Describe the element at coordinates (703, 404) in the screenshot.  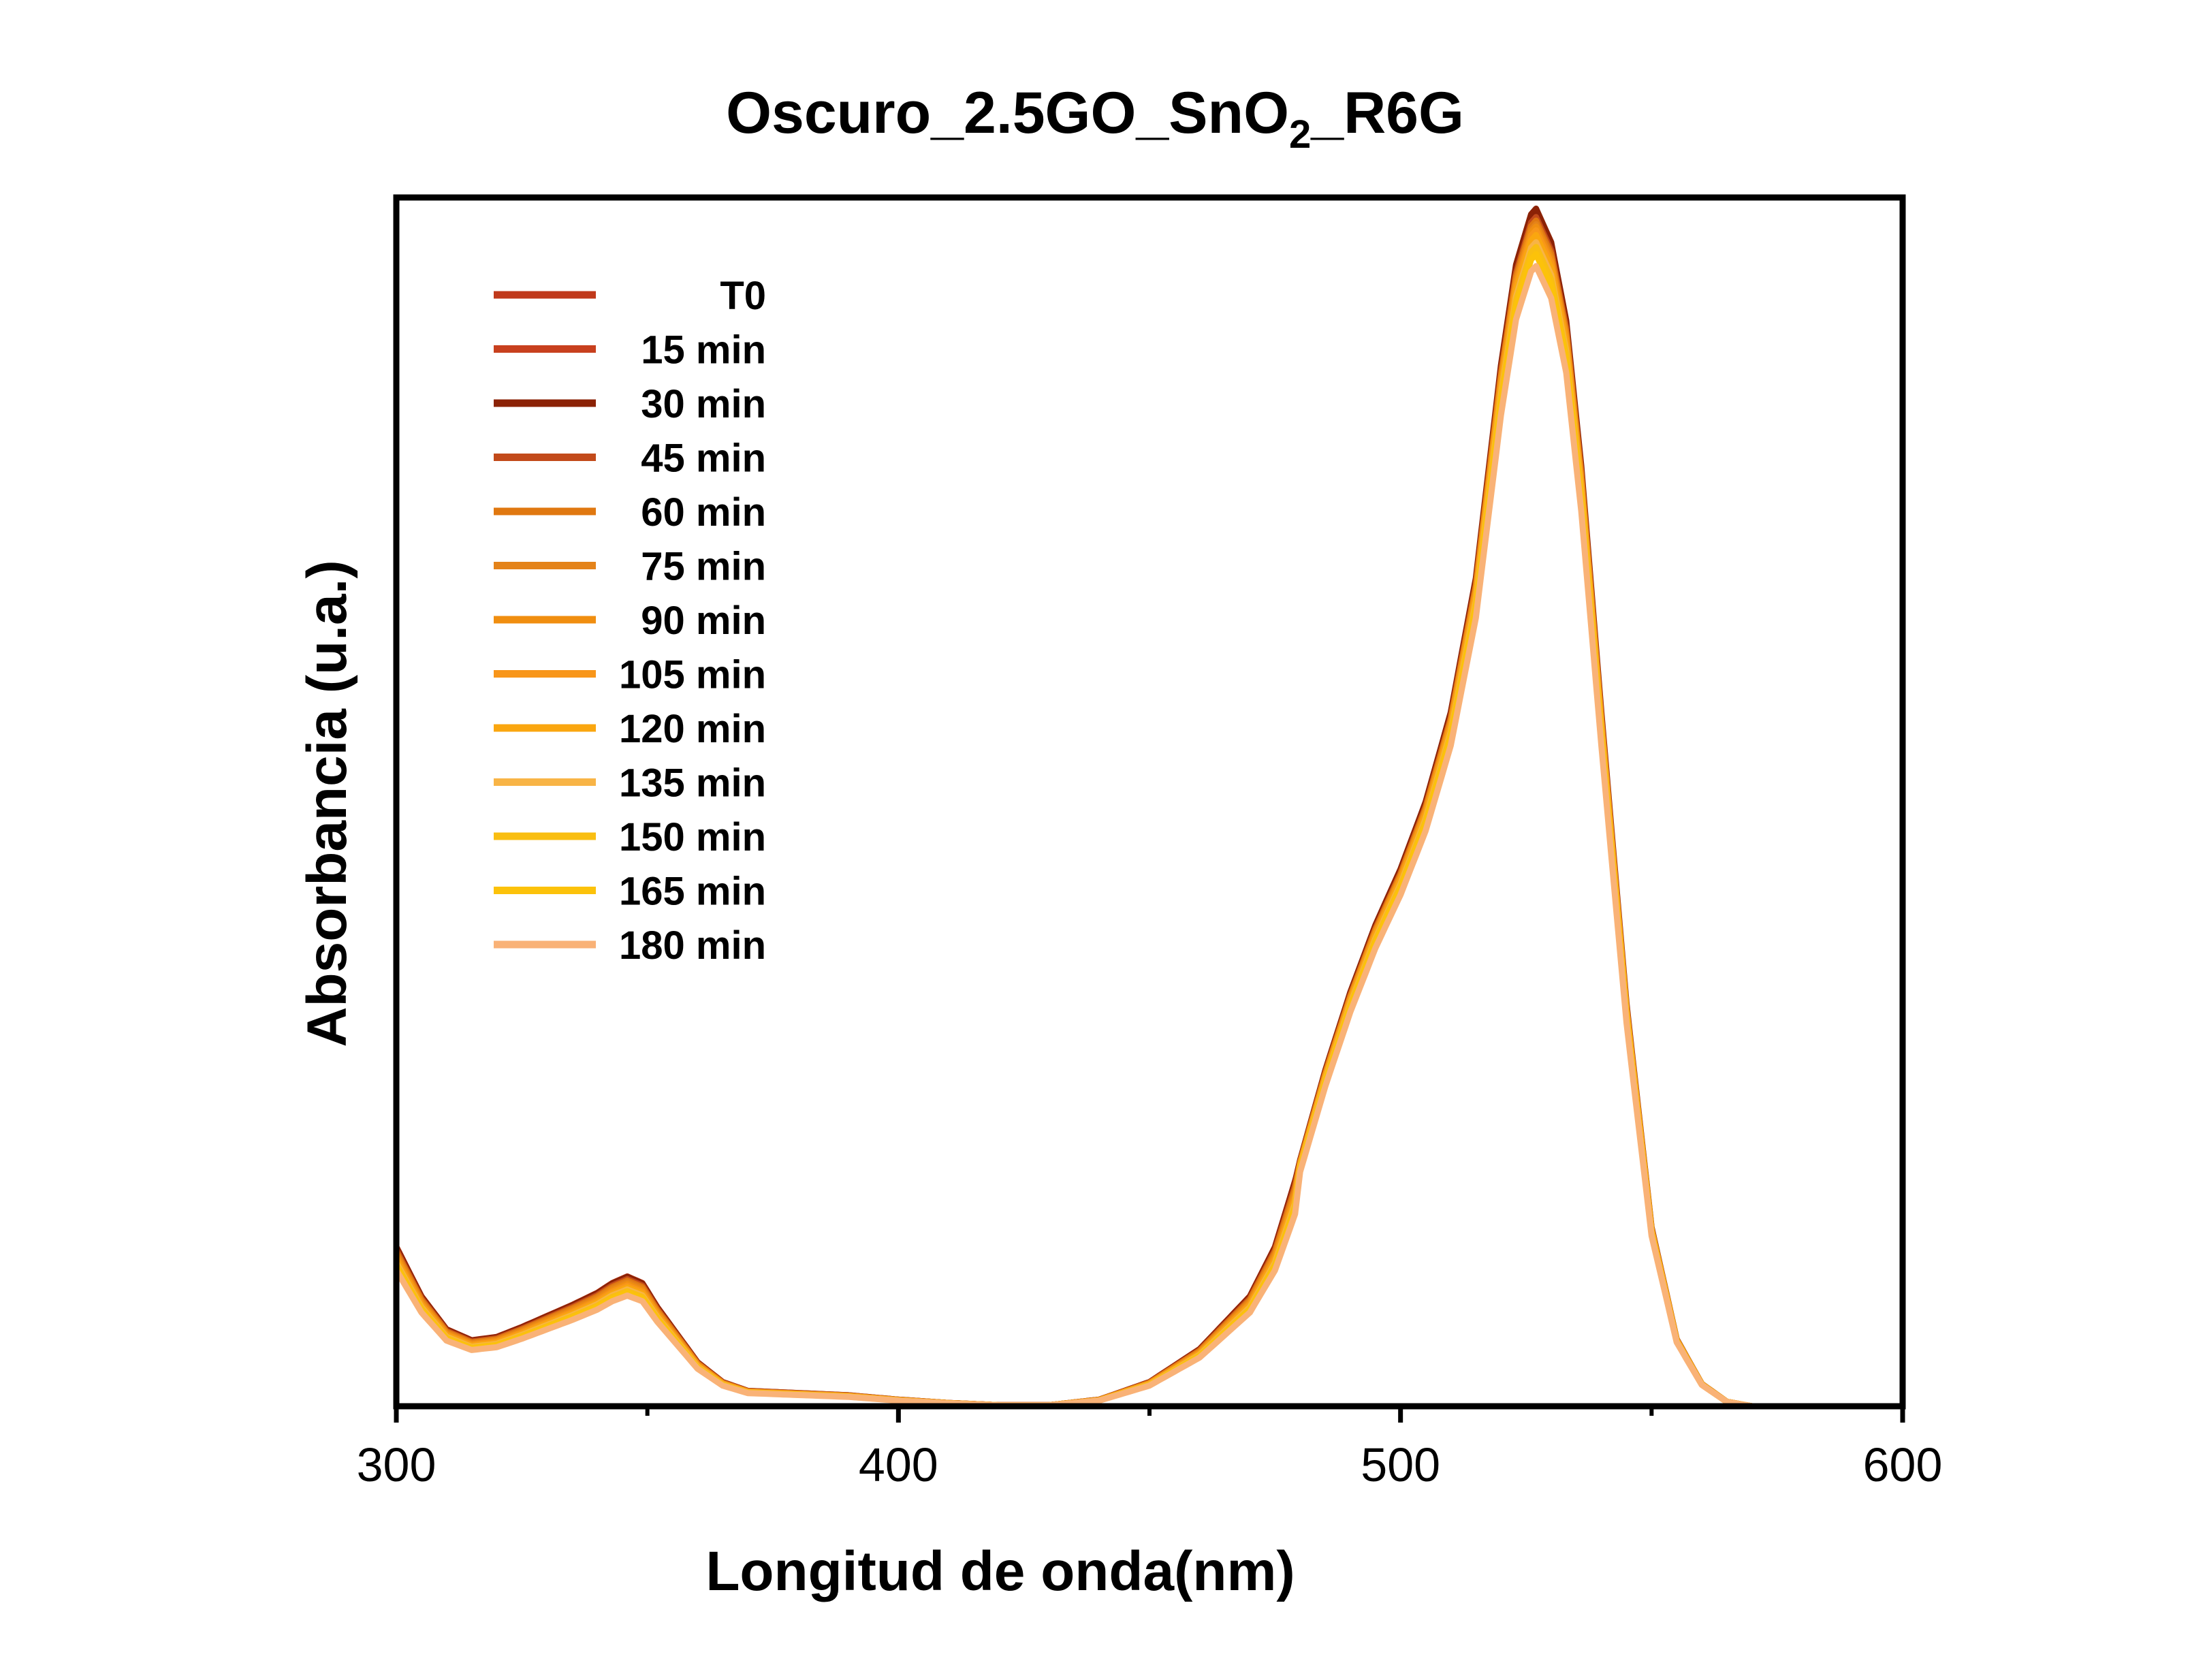
I see `legend-label: 30 min` at that location.